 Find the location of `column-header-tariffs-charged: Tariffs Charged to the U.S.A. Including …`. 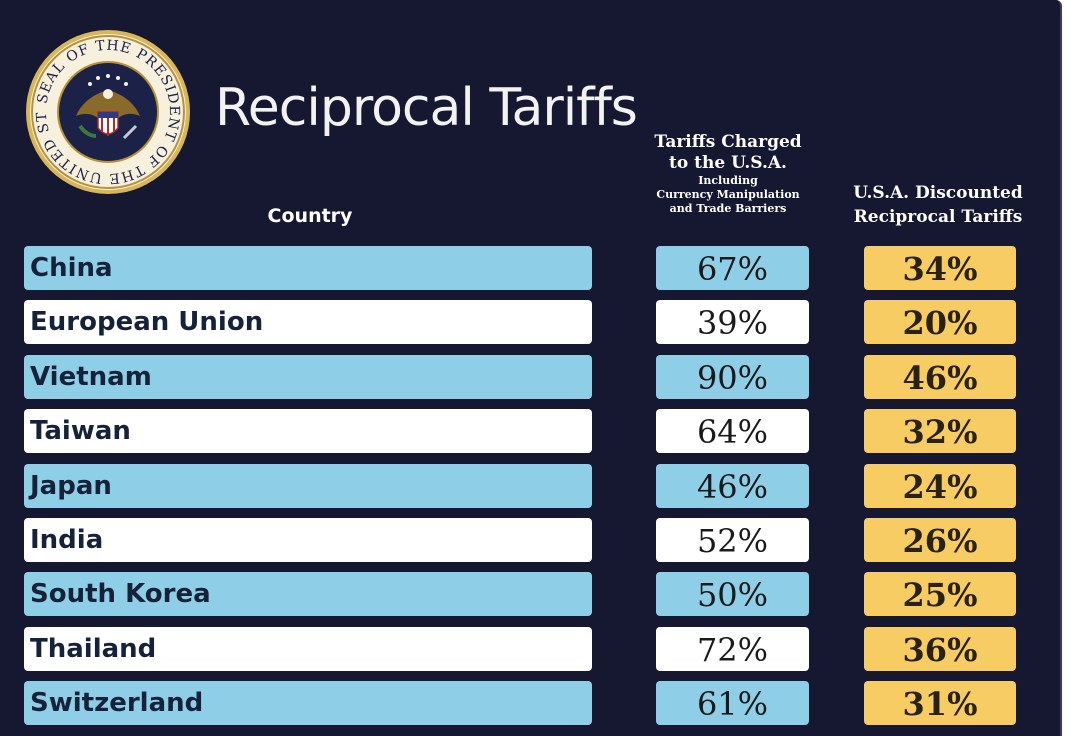

column-header-tariffs-charged: Tariffs Charged to the U.S.A. Including … is located at coordinates (728, 174).